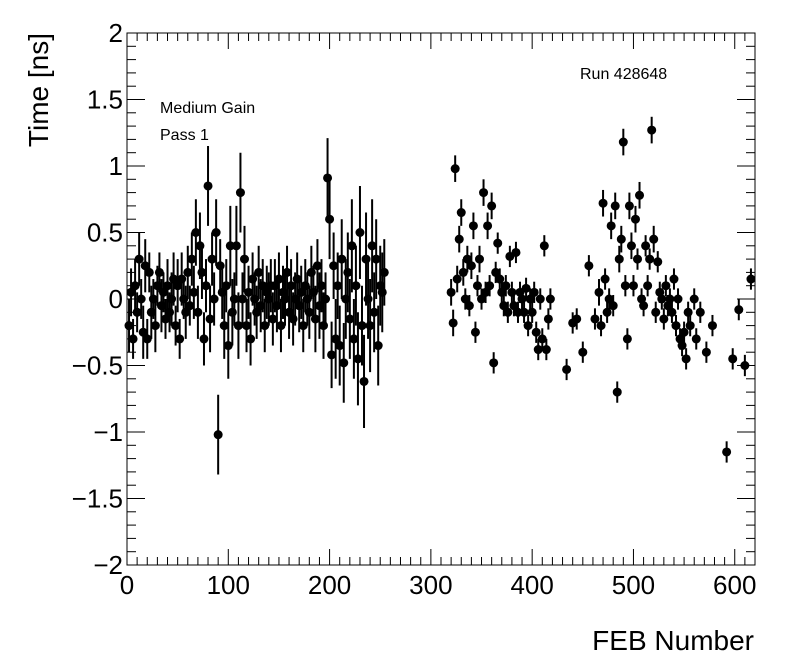 This screenshot has height=672, width=796. I want to click on y-tick-label: −0.5, so click(97, 366).